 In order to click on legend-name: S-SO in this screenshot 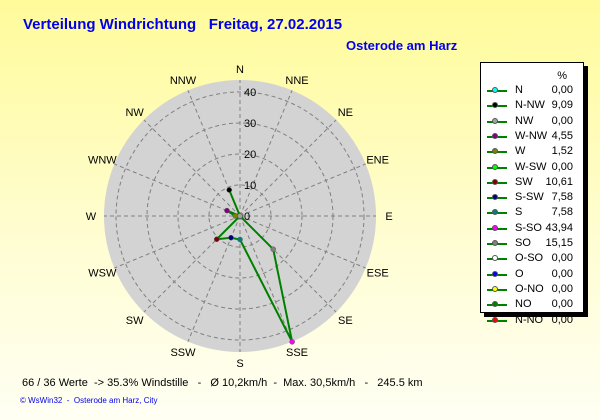, I will do `click(528, 227)`.